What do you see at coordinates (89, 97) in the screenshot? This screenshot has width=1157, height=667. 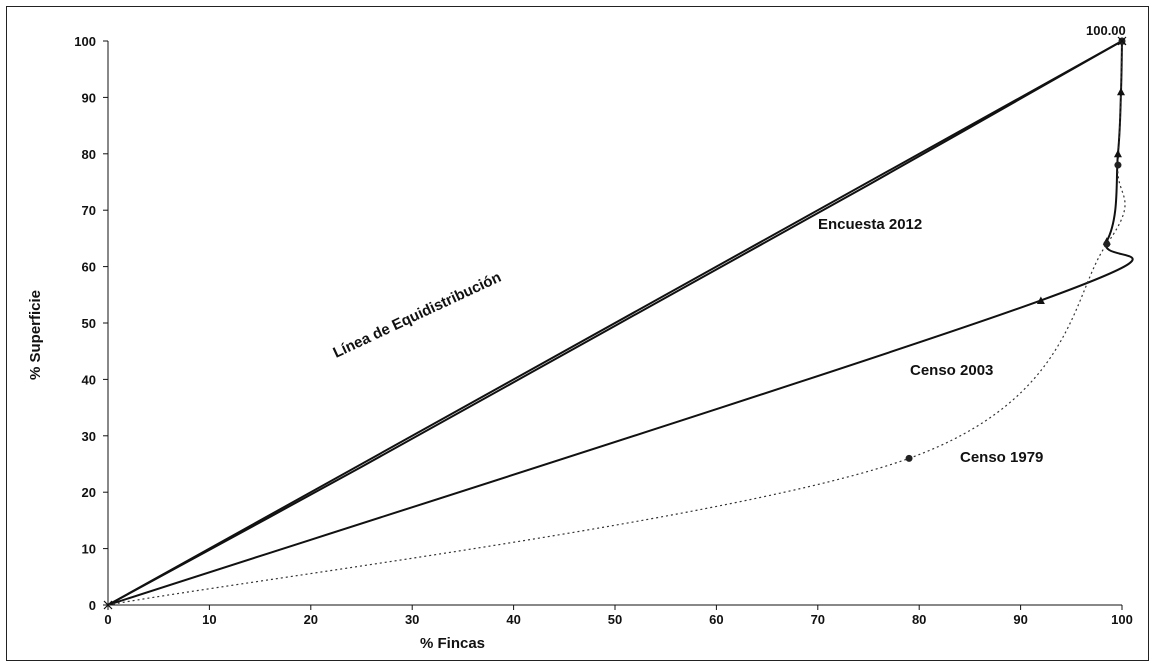 I see `y-tick-label: 90` at bounding box center [89, 97].